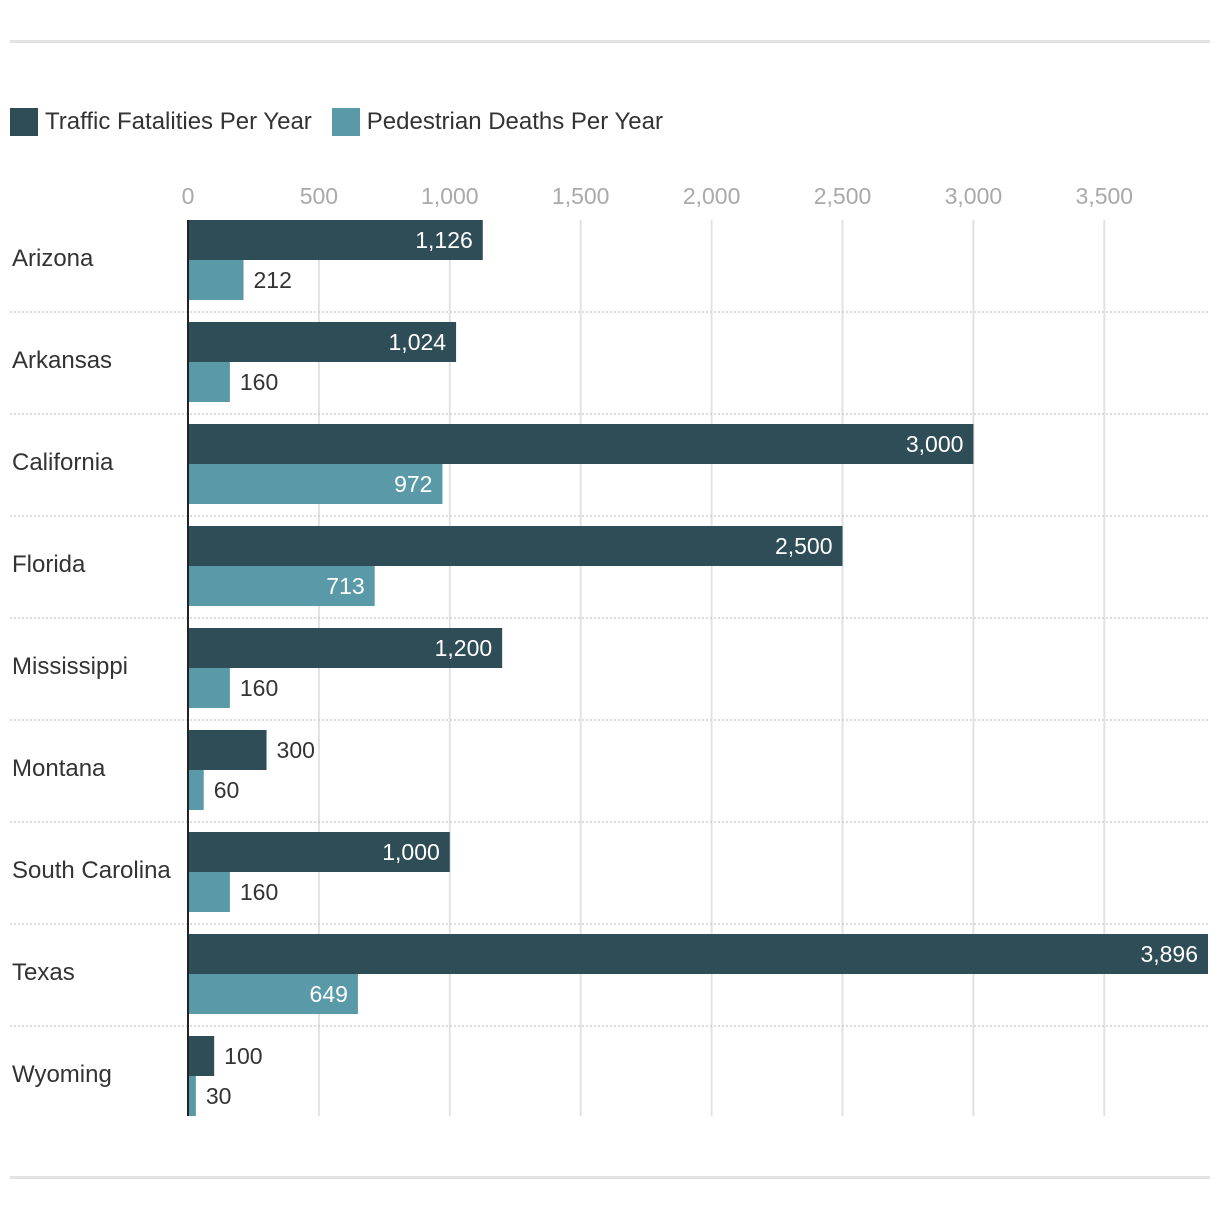  What do you see at coordinates (196, 790) in the screenshot?
I see `bar-montana-pedestrian-deaths` at bounding box center [196, 790].